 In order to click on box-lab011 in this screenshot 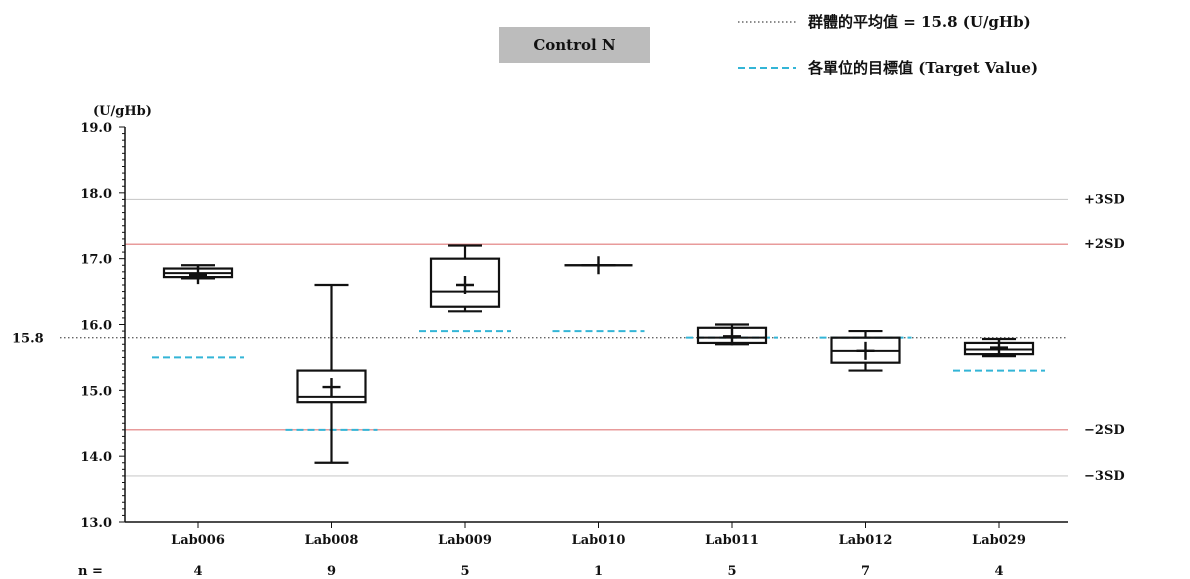, I will do `click(732, 334)`.